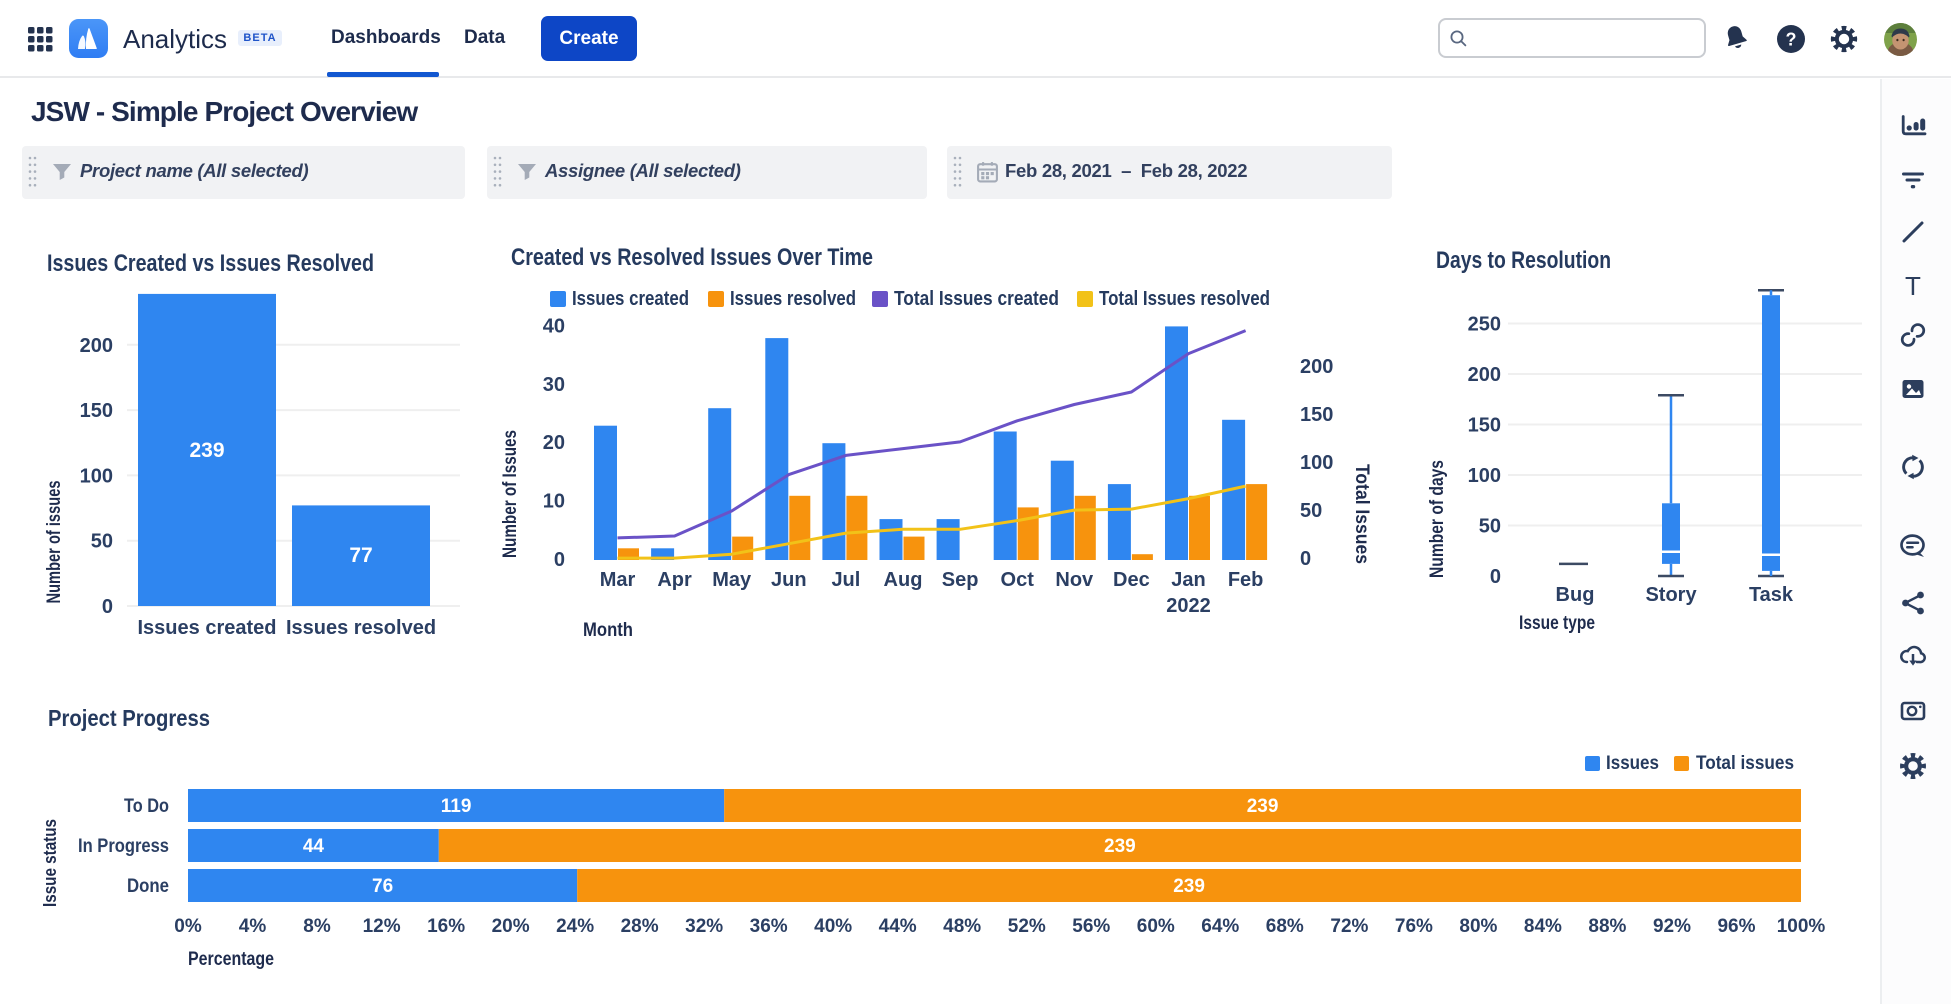 The height and width of the screenshot is (1004, 1951). Describe the element at coordinates (732, 580) in the screenshot. I see `svg-text: May` at that location.